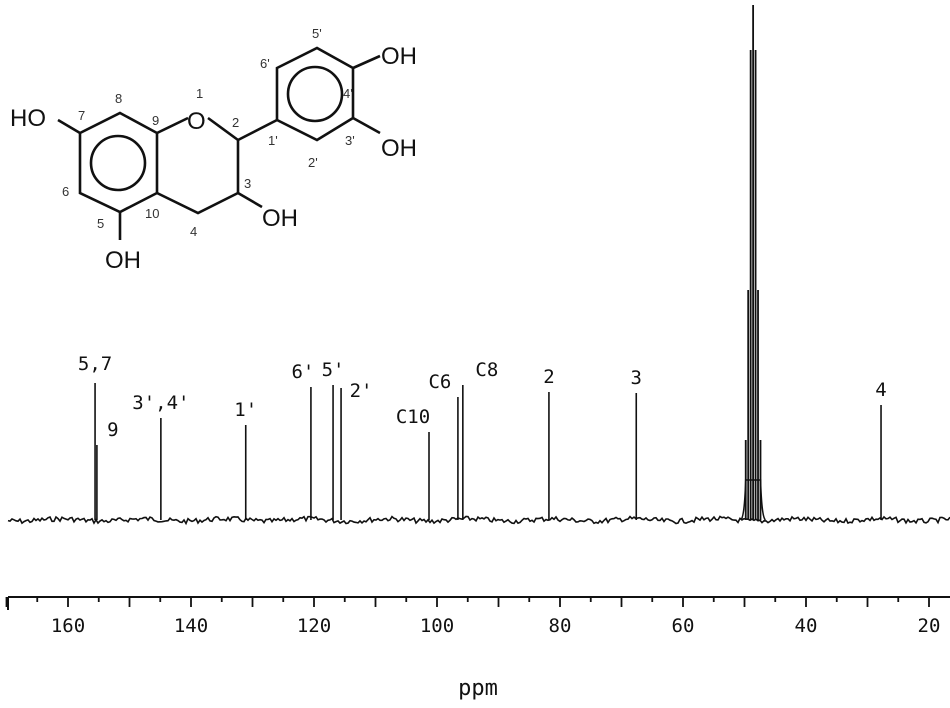  I want to click on atom-oh7: HO, so click(28, 118).